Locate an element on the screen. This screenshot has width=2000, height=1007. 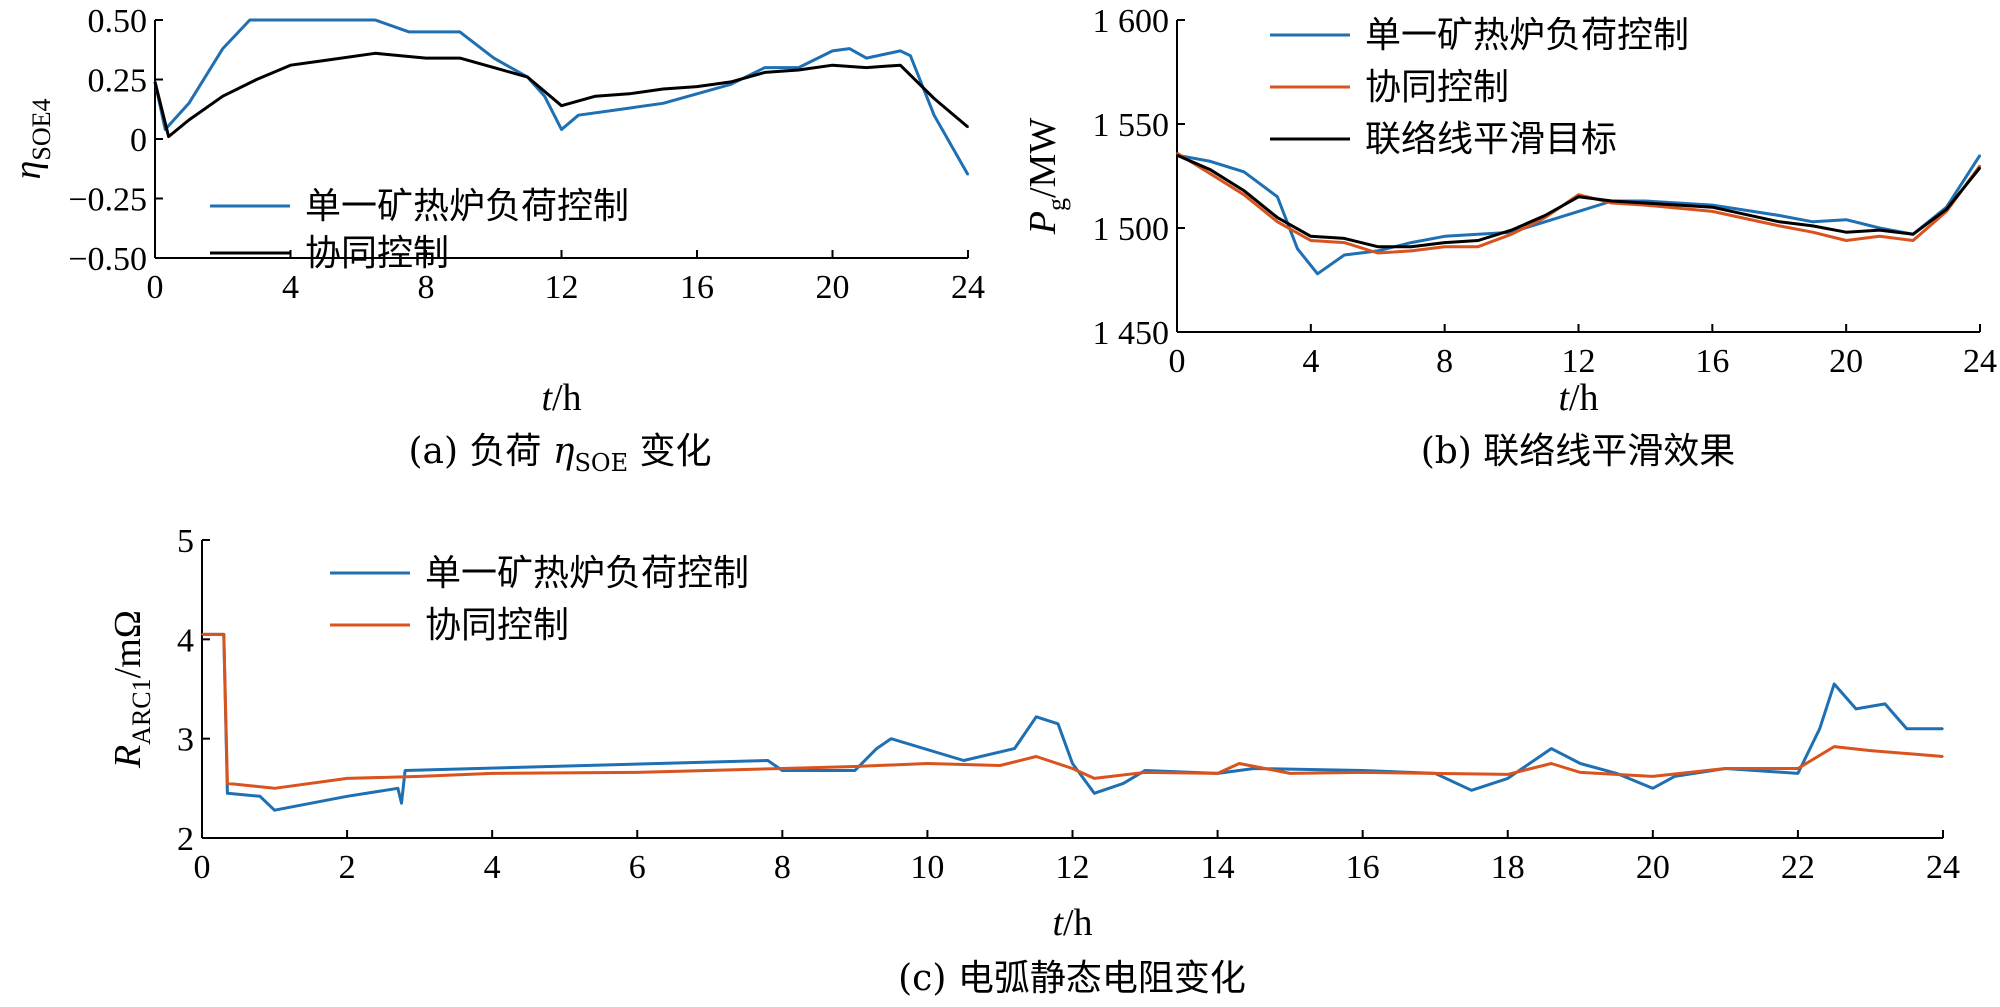
y-tick-label: 1 550 is located at coordinates (1131, 125).